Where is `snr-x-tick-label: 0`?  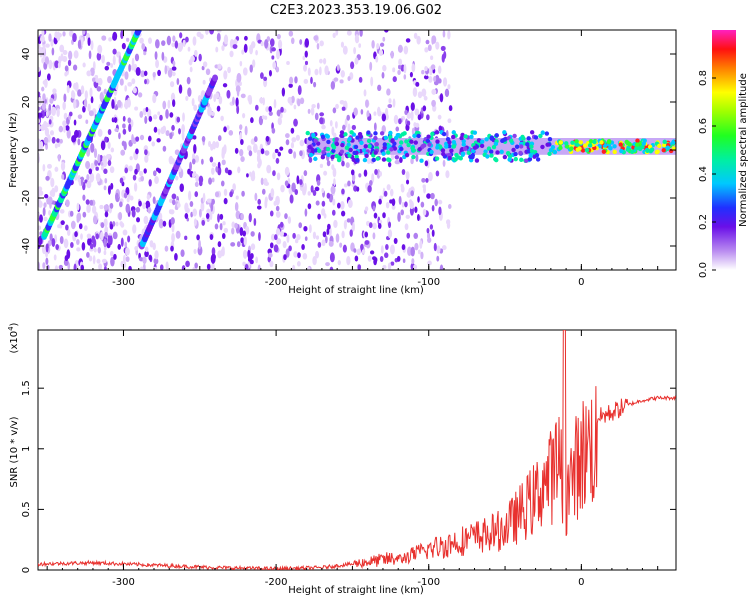 snr-x-tick-label: 0 is located at coordinates (581, 582).